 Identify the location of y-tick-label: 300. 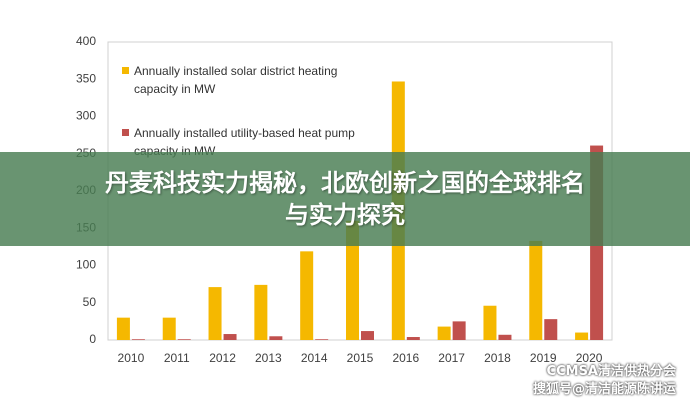
(86, 116).